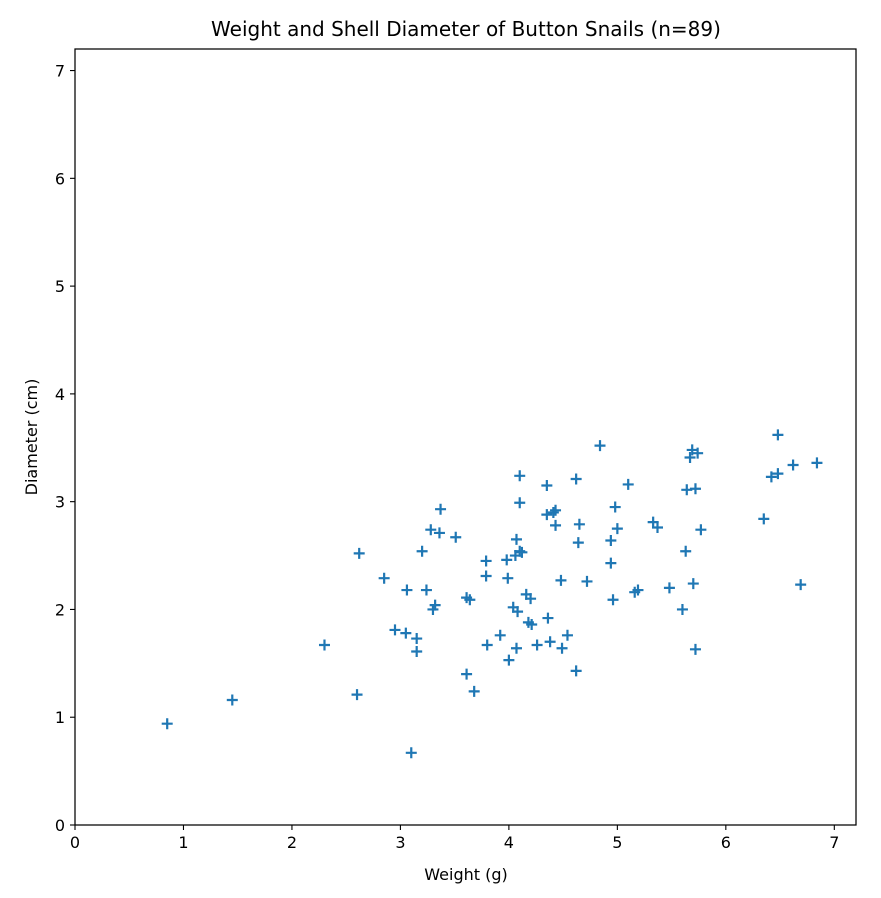  What do you see at coordinates (60, 286) in the screenshot?
I see `y-tick-label: 5` at bounding box center [60, 286].